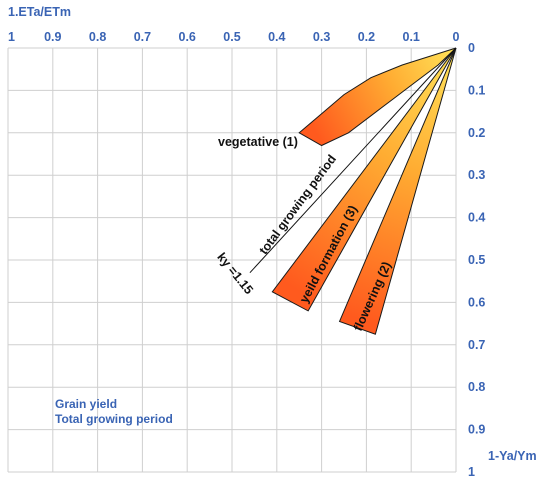 The width and height of the screenshot is (550, 485). Describe the element at coordinates (321, 37) in the screenshot. I see `x-tick-label: 0.3` at that location.